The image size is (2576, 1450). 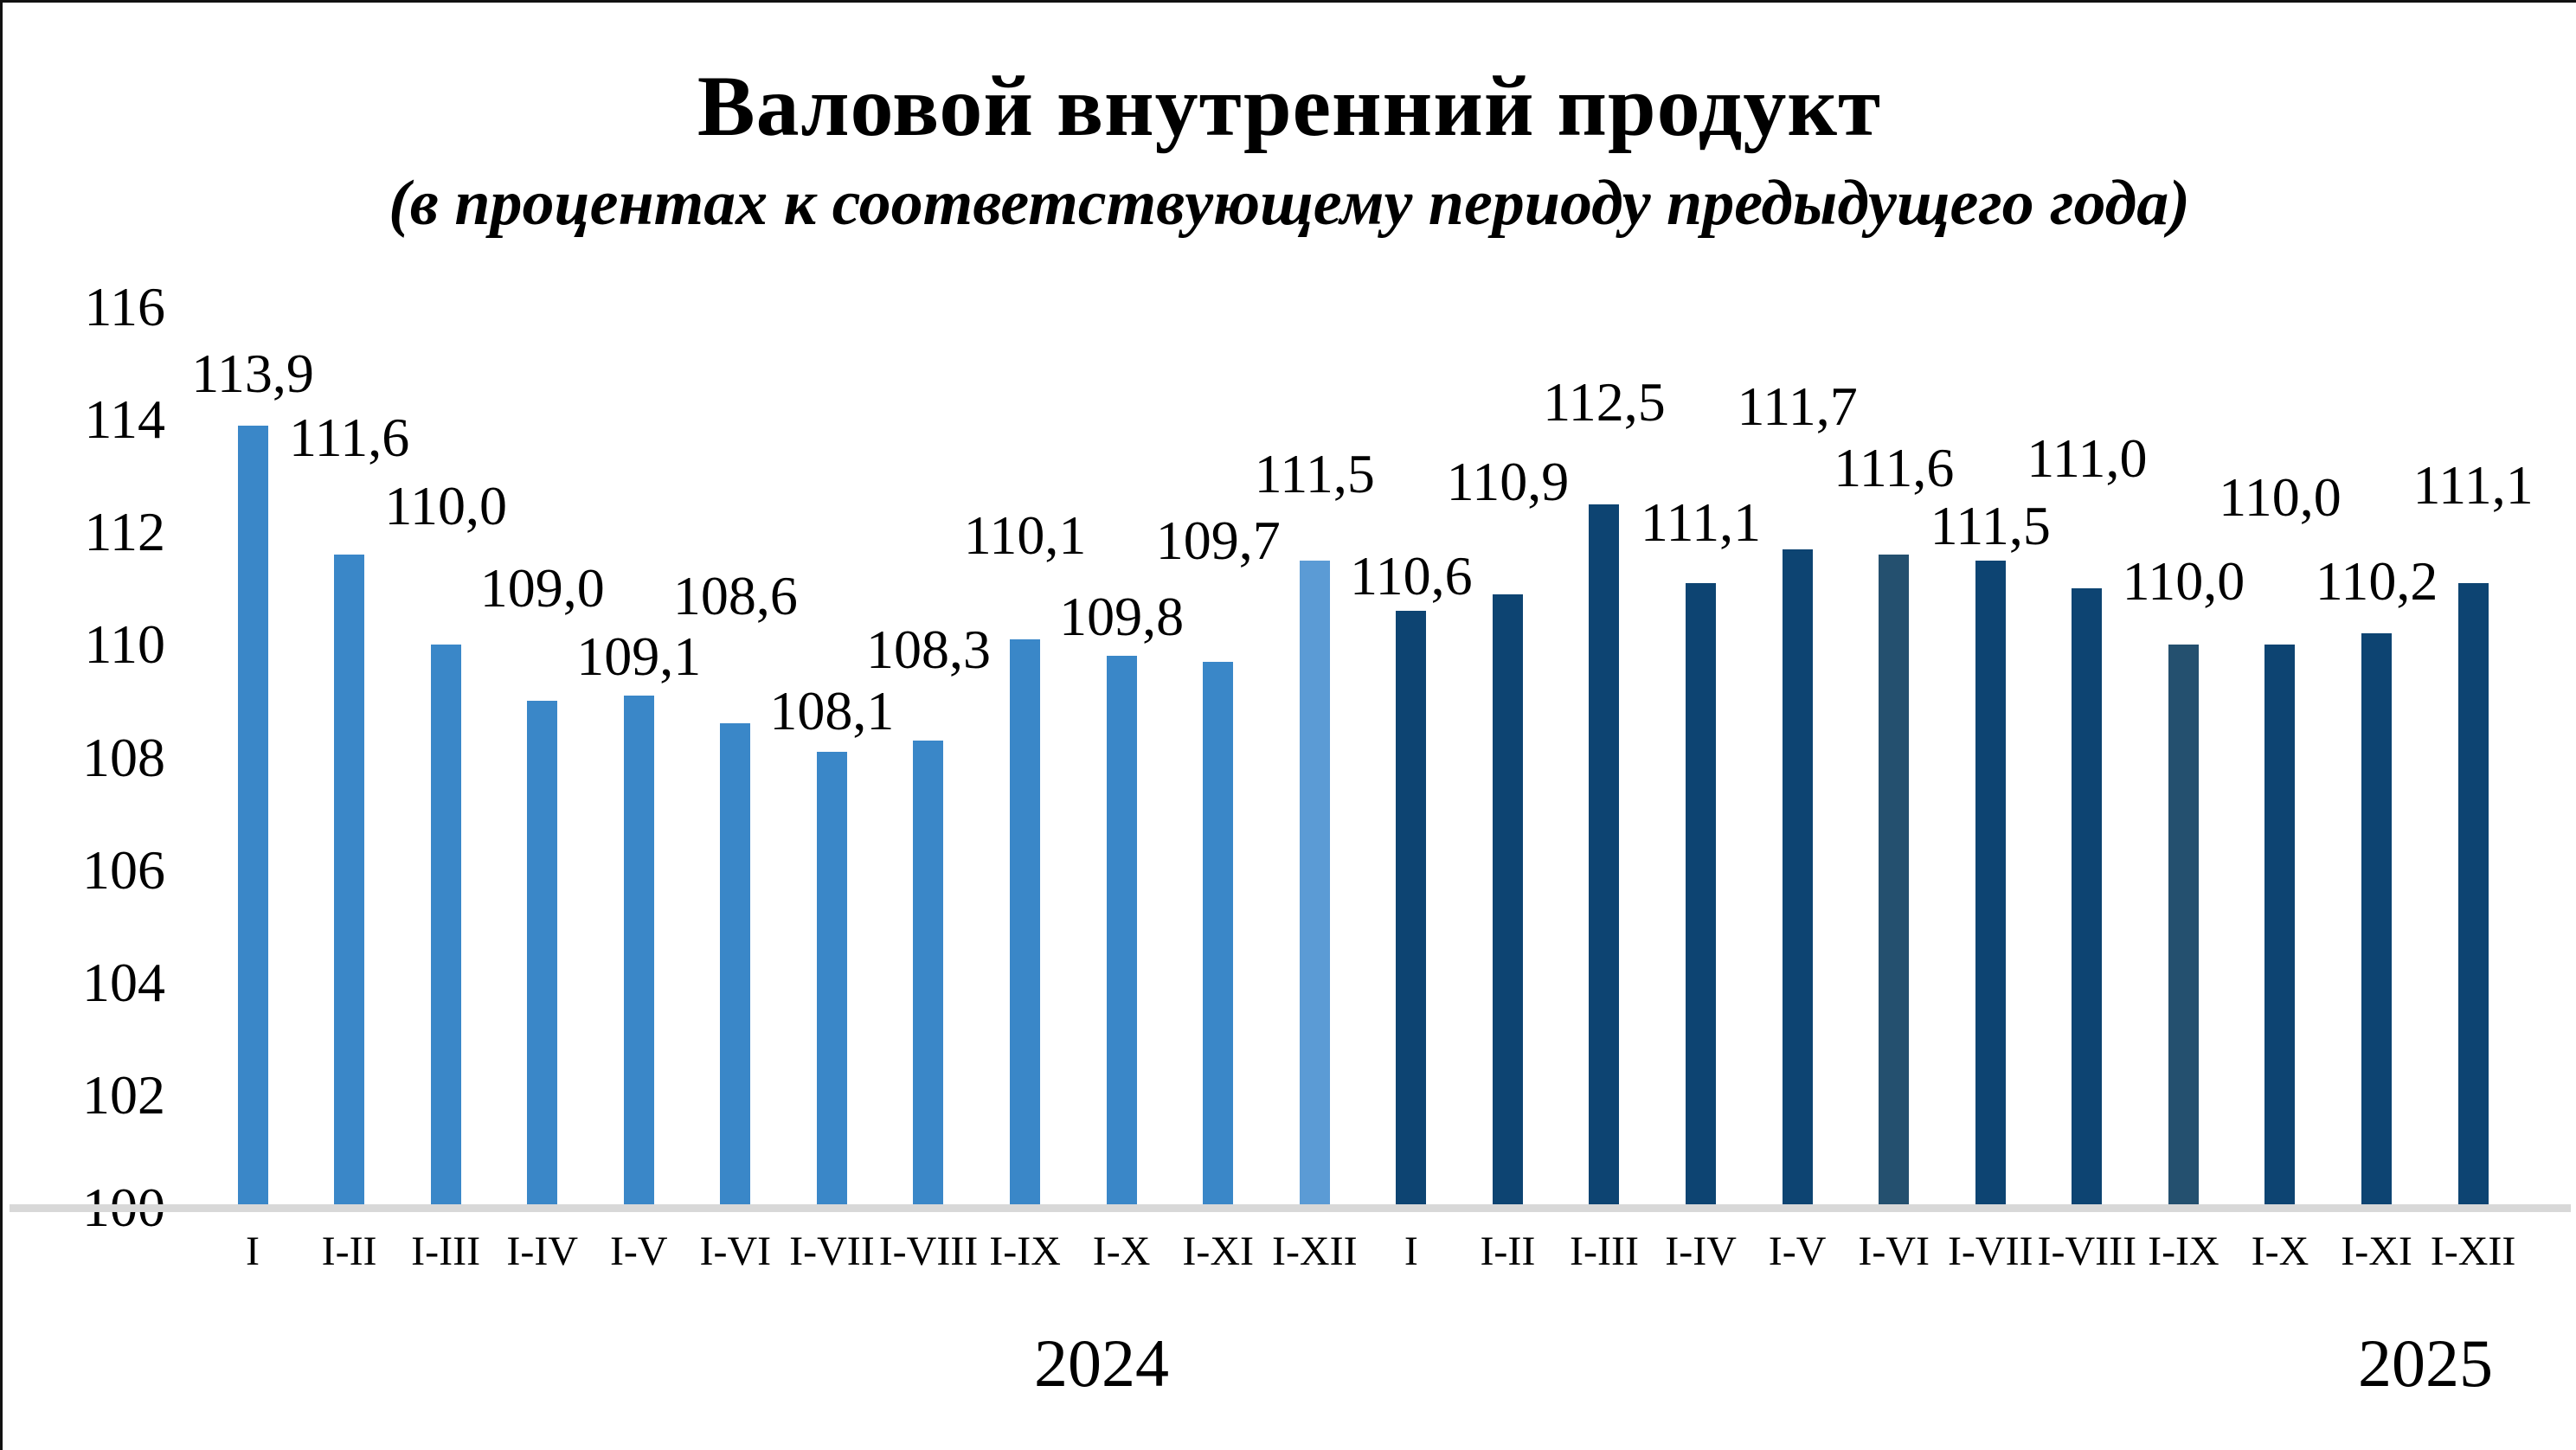 What do you see at coordinates (832, 710) in the screenshot?
I see `bar-value-label: 108,1` at bounding box center [832, 710].